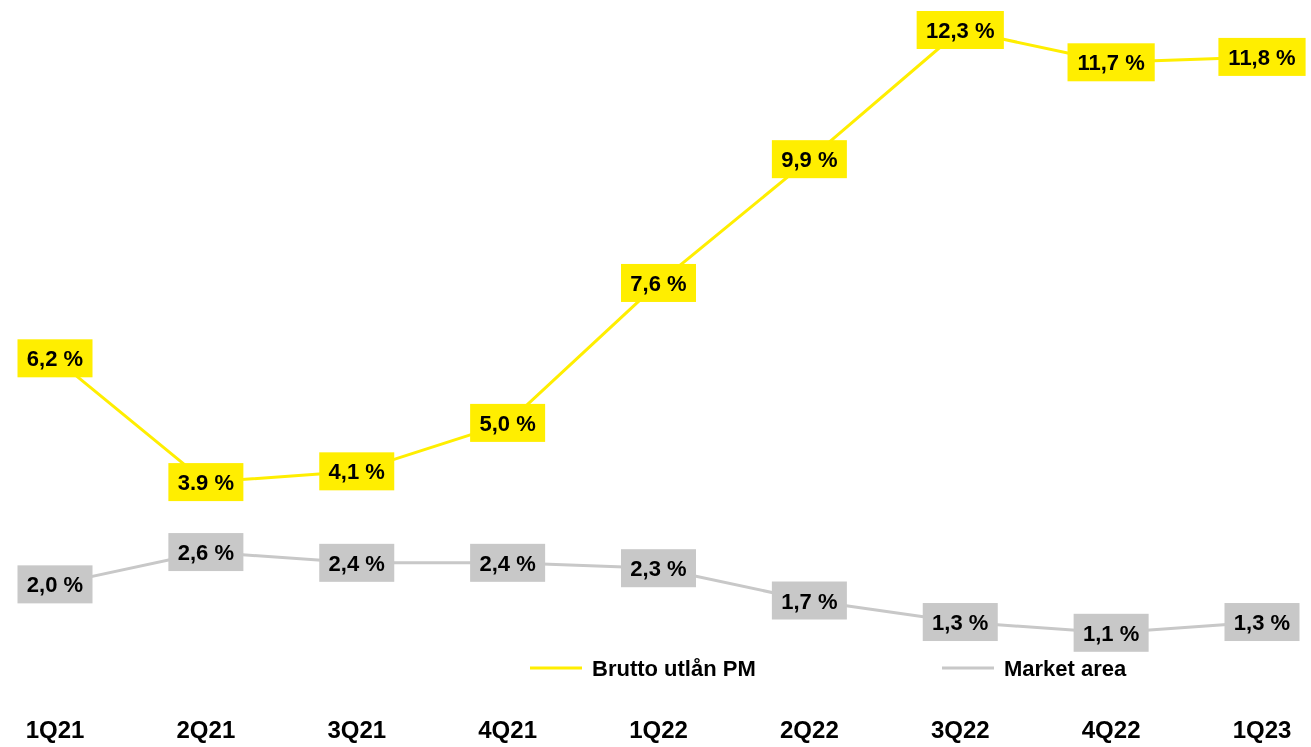 The height and width of the screenshot is (747, 1311). I want to click on data-label: 11,7 %, so click(1111, 63).